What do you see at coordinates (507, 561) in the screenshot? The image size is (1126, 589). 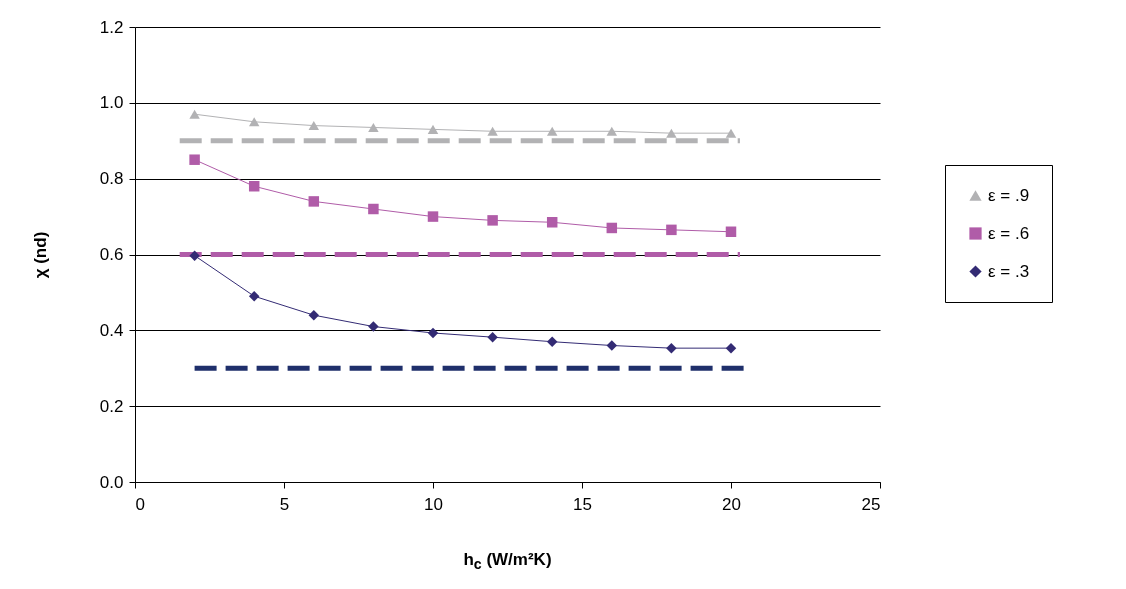 I see `x-axis-title: h$_{c}$ (W/m²K)` at bounding box center [507, 561].